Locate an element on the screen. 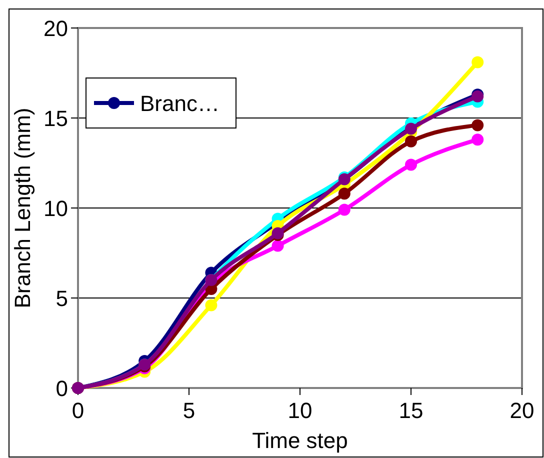 The height and width of the screenshot is (458, 544). x-tick-label: 5 is located at coordinates (189, 410).